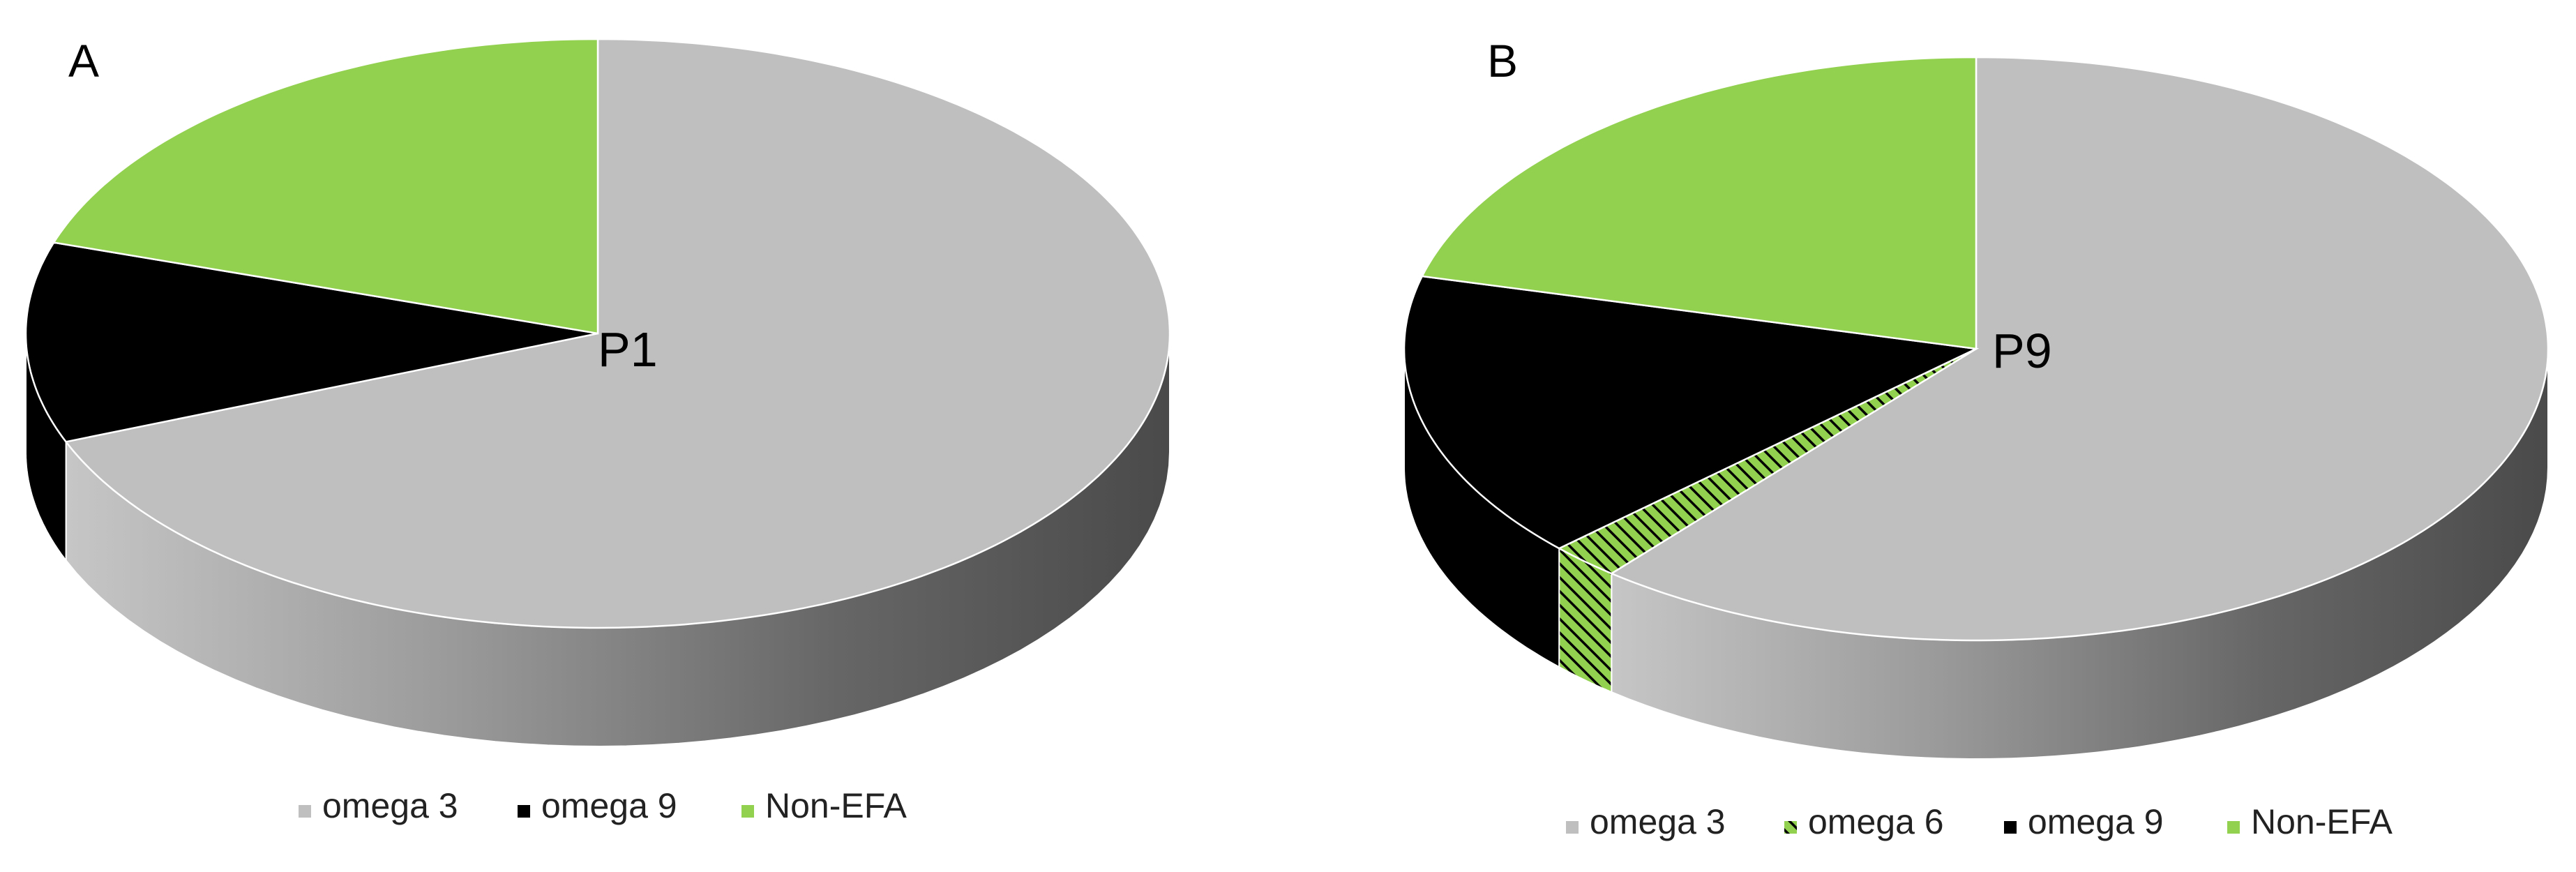 The height and width of the screenshot is (872, 2576). Describe the element at coordinates (1979, 821) in the screenshot. I see `legend-b: omega 3 omega 6 omega 9 Non-EFA` at that location.